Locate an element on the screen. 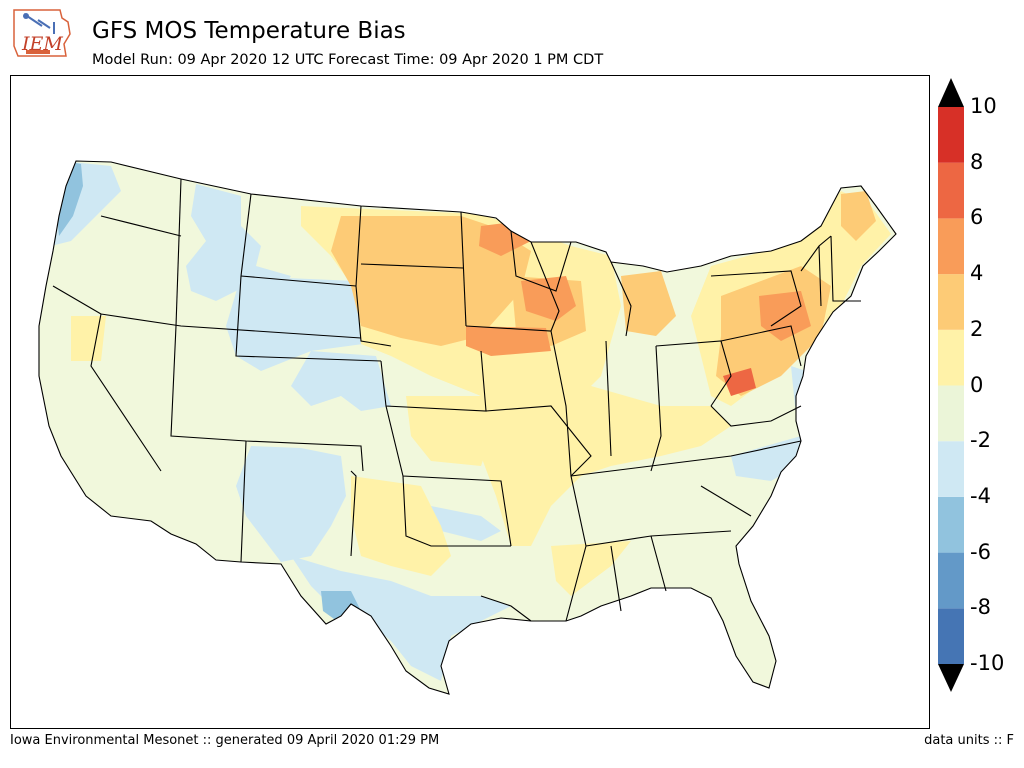 The height and width of the screenshot is (768, 1024). colorbar-extend-low is located at coordinates (951, 678).